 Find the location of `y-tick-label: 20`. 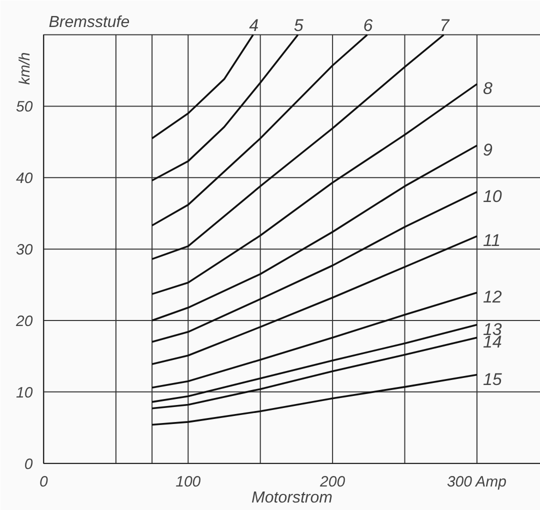

y-tick-label: 20 is located at coordinates (24, 321).